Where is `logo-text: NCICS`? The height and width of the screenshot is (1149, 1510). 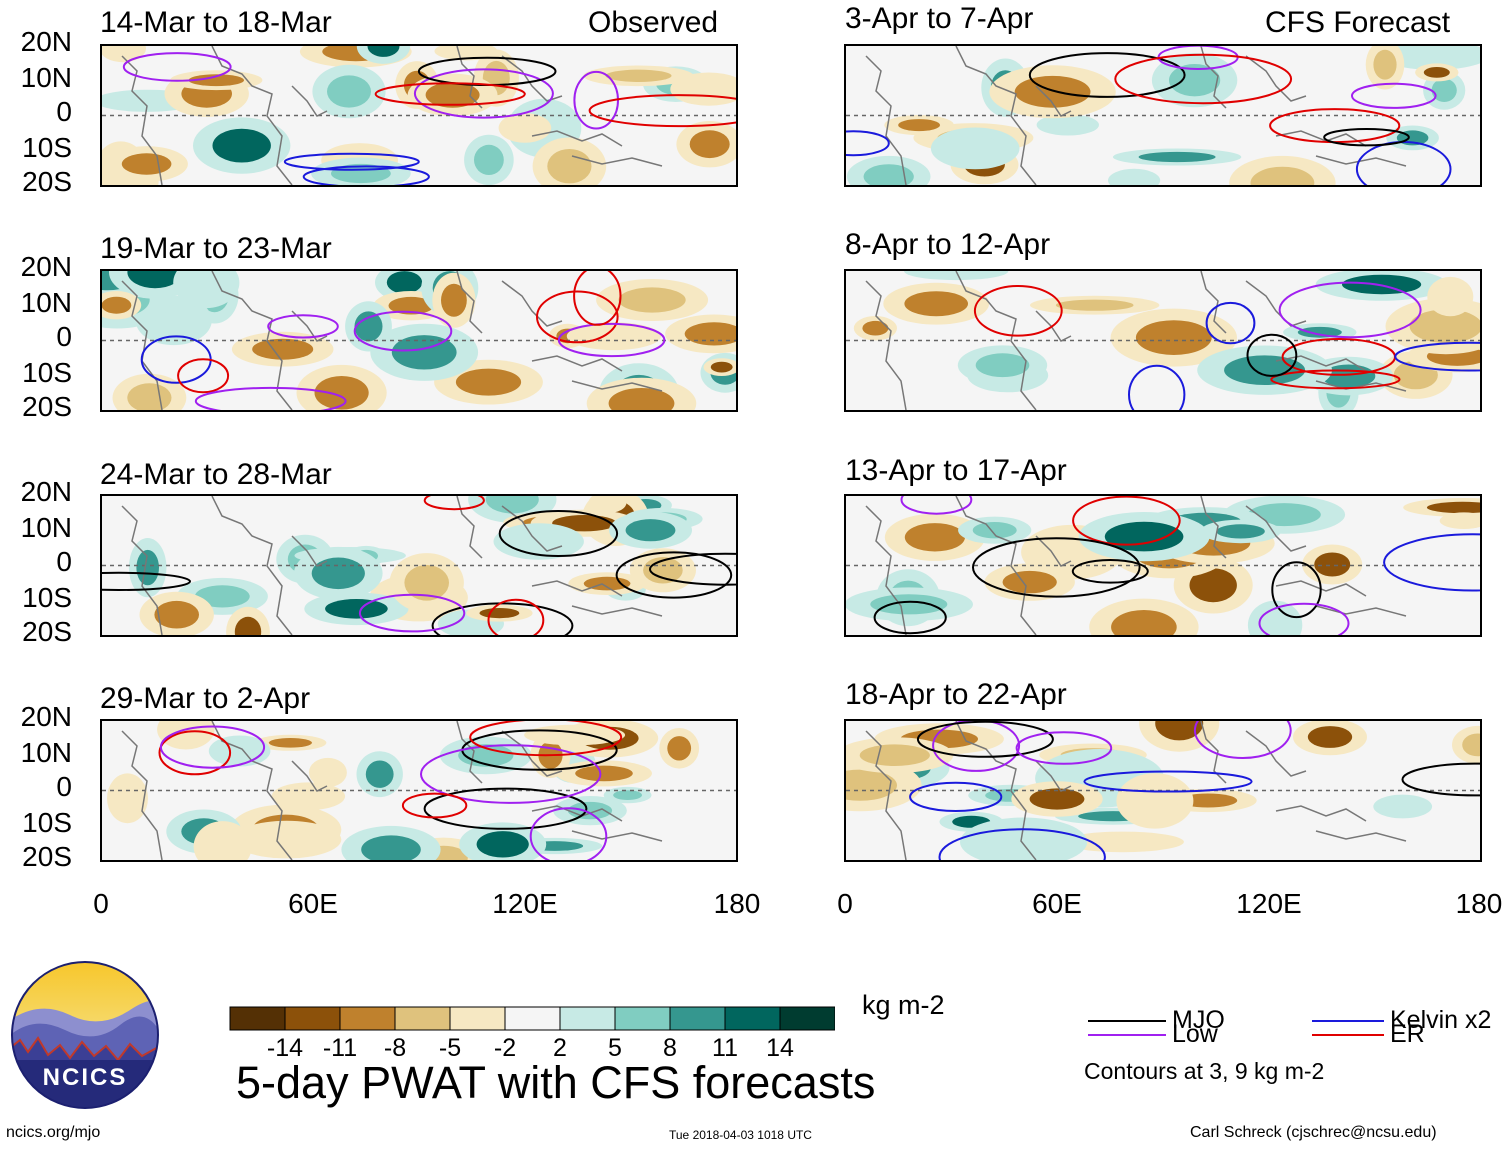 logo-text: NCICS is located at coordinates (85, 1077).